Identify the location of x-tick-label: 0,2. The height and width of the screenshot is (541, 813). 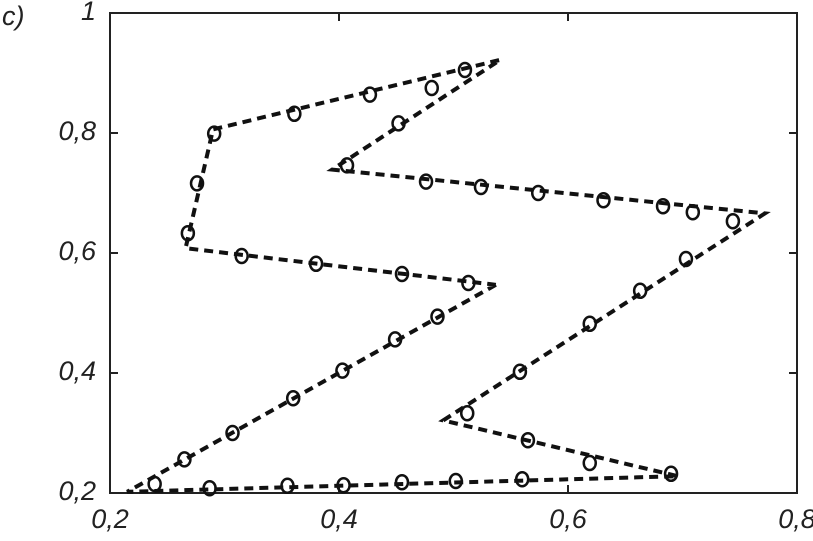
(110, 519).